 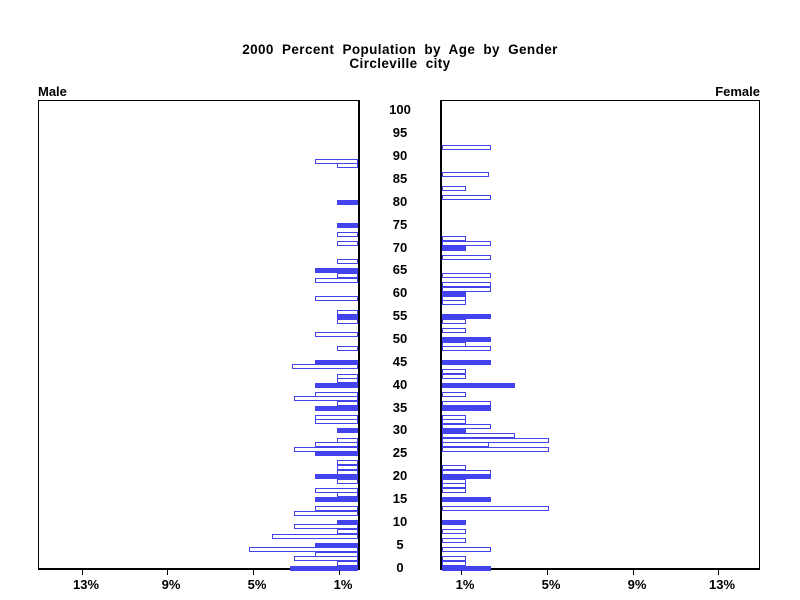 What do you see at coordinates (737, 91) in the screenshot?
I see `female-axis-label: Female` at bounding box center [737, 91].